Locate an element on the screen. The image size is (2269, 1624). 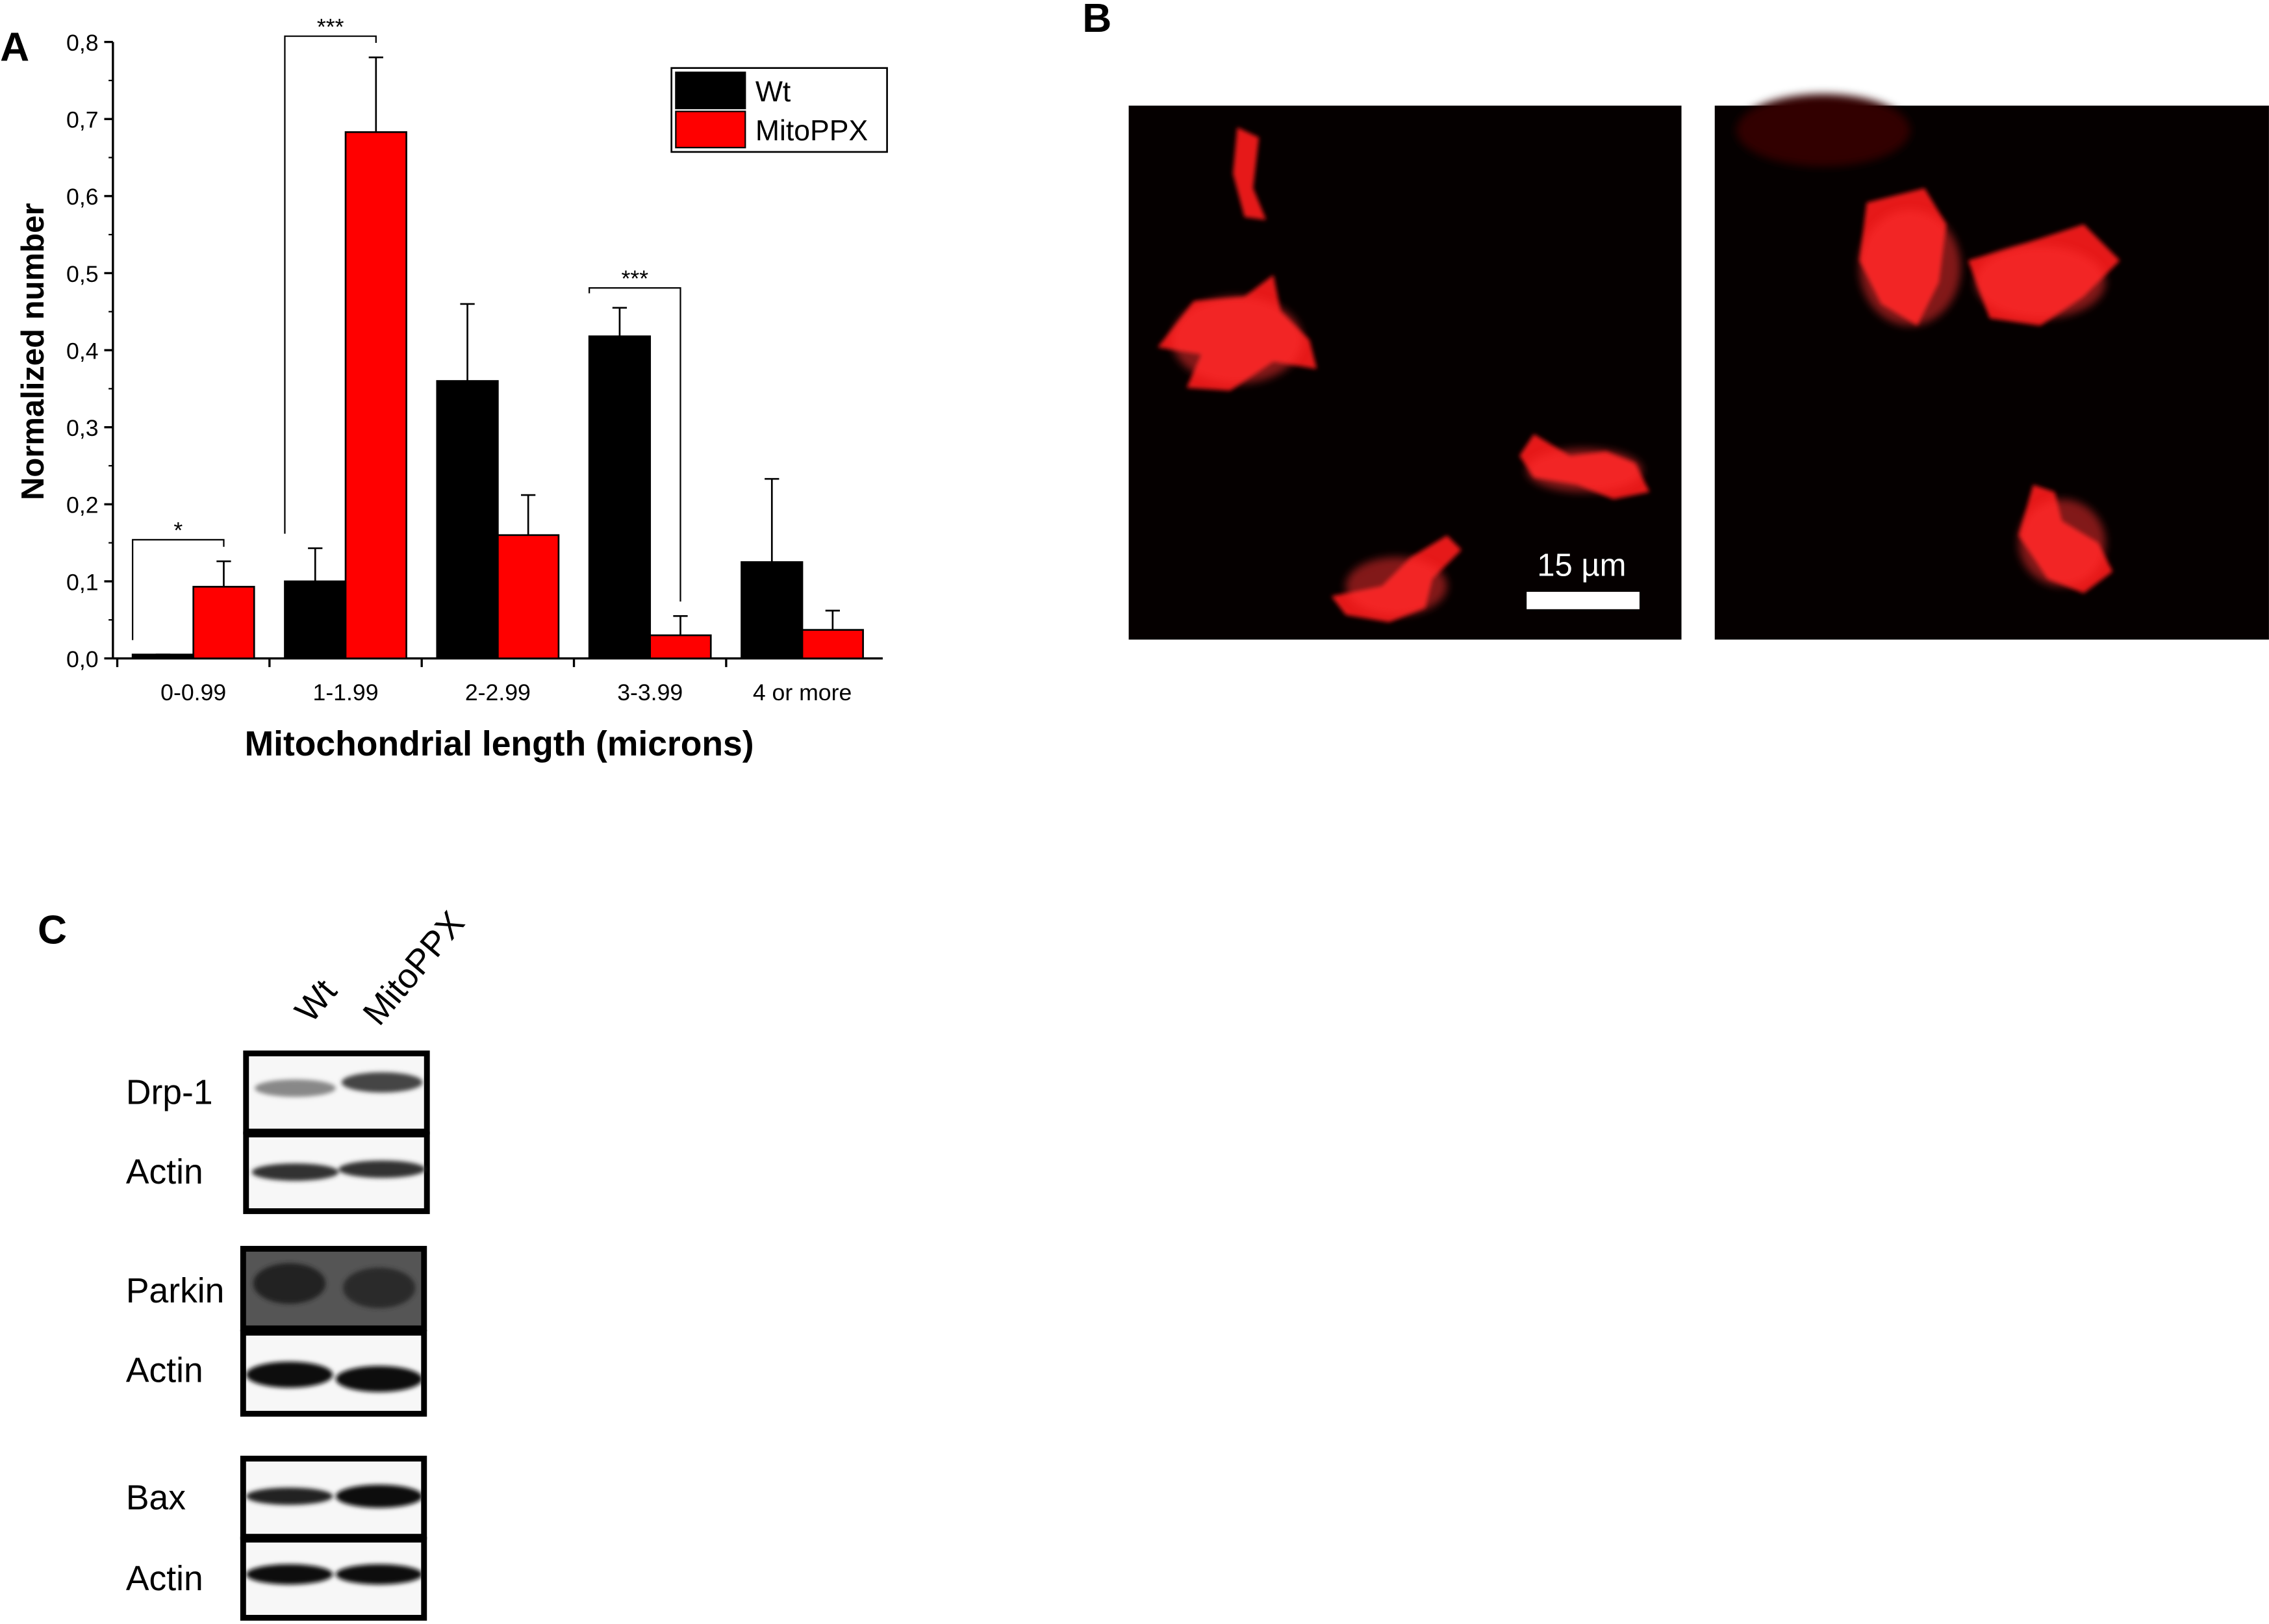
y-tick-label: 0,5 is located at coordinates (82, 274).